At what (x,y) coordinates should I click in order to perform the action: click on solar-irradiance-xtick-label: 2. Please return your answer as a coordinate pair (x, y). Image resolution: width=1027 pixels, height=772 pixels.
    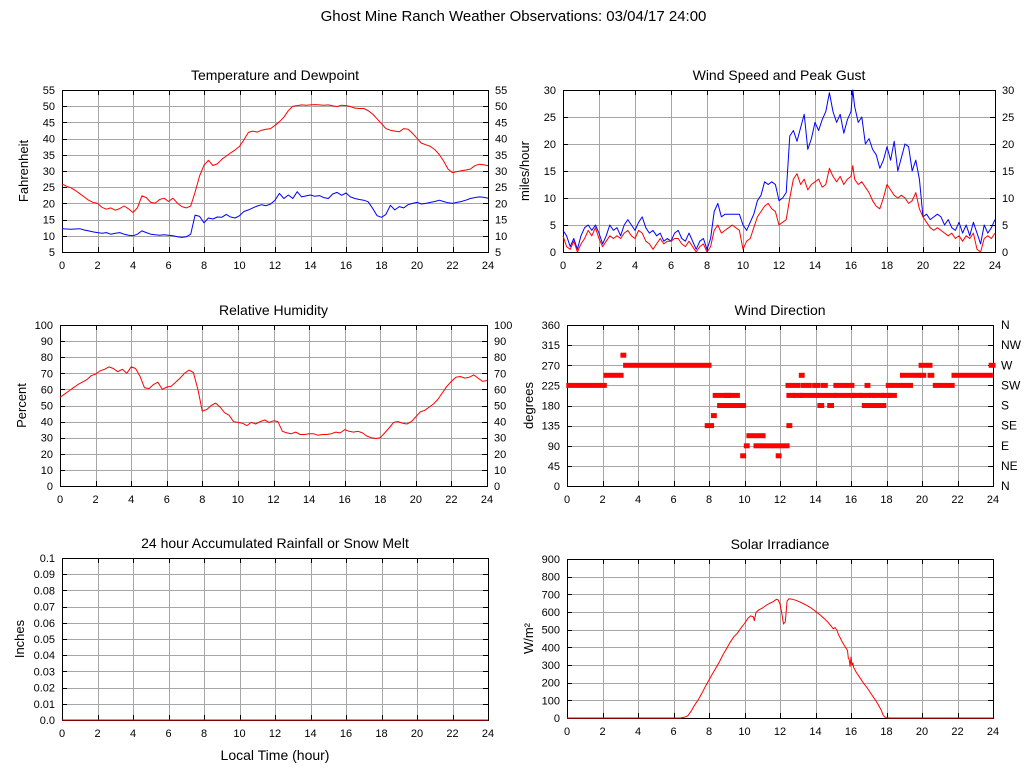
    Looking at the image, I should click on (602, 732).